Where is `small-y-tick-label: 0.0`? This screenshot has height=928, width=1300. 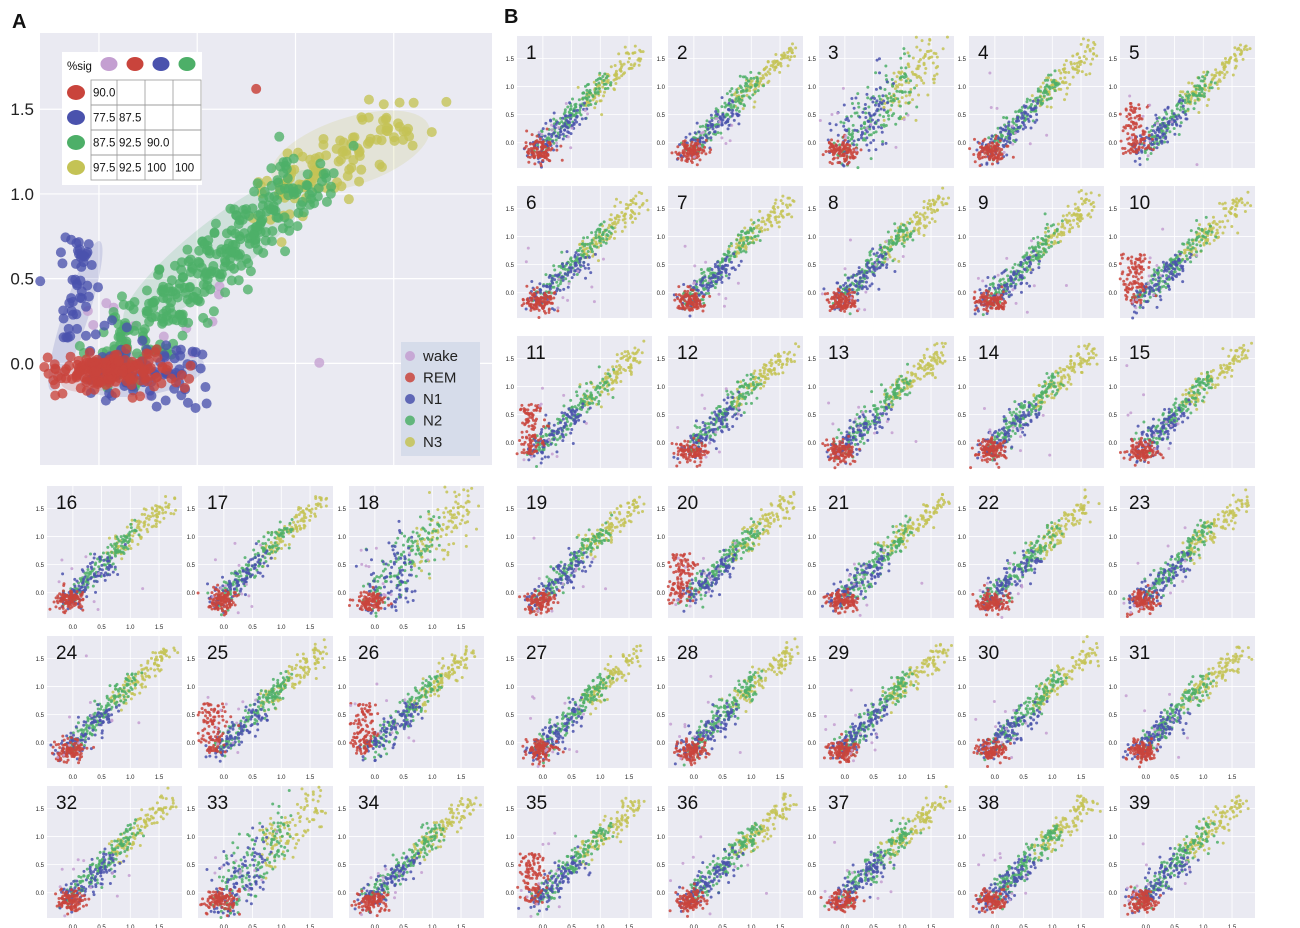
small-y-tick-label: 0.0 is located at coordinates (510, 294).